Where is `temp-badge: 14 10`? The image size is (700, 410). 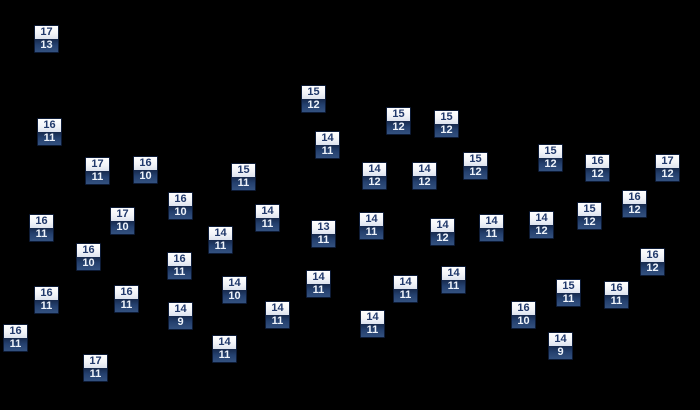
temp-badge: 14 10 is located at coordinates (234, 290).